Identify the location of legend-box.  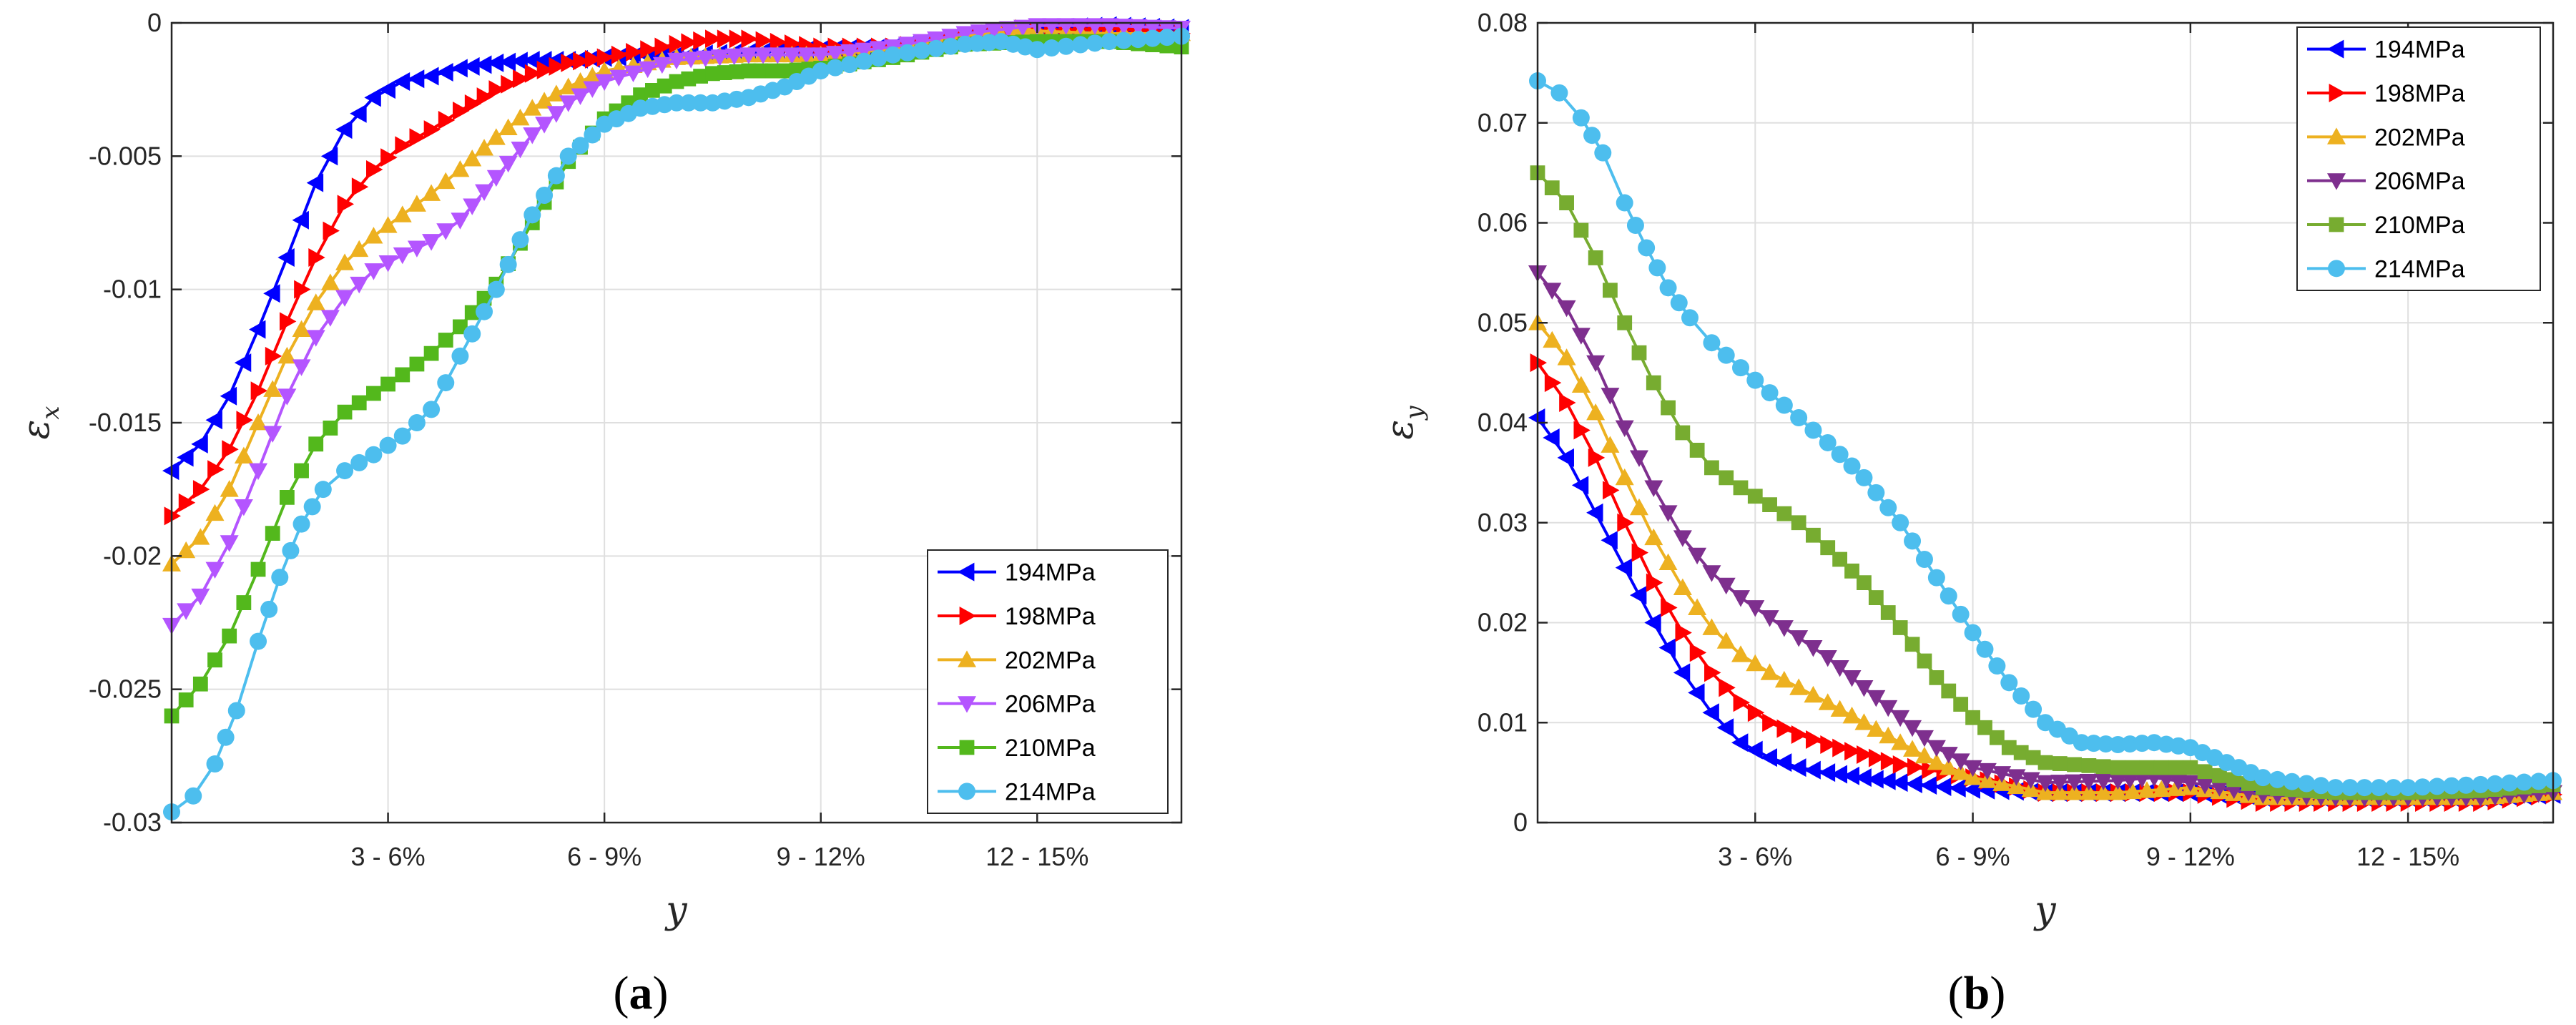
(2418, 158).